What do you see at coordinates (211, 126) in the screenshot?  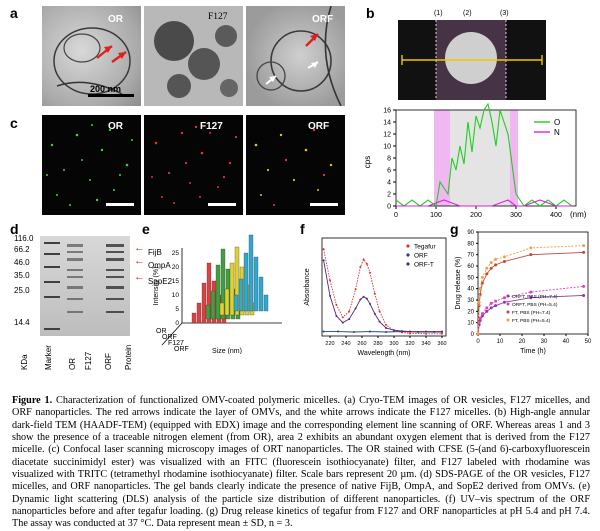 I see `confocal-f127-caption: F127` at bounding box center [211, 126].